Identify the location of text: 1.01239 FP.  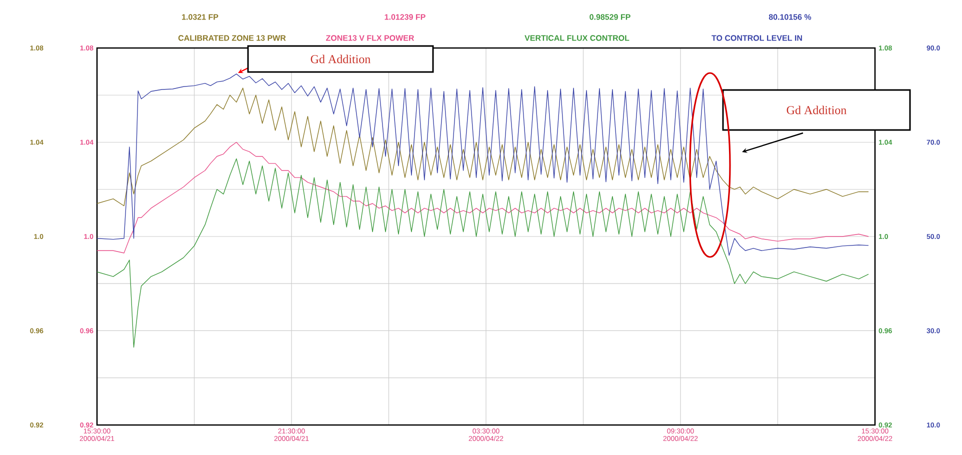
(405, 17).